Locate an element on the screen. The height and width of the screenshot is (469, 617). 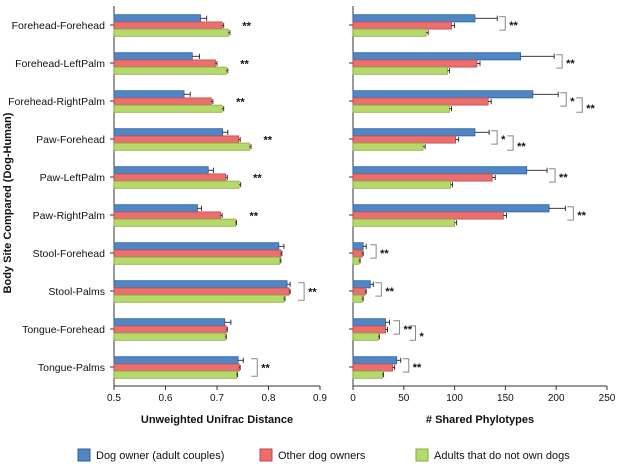
category-label-tongue-palms: Tongue-Palms is located at coordinates (71, 368).